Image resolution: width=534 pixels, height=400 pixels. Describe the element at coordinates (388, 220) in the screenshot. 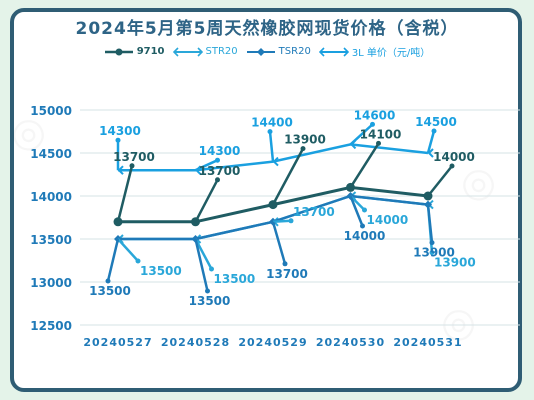

I see `data-label-str20: 14000` at that location.